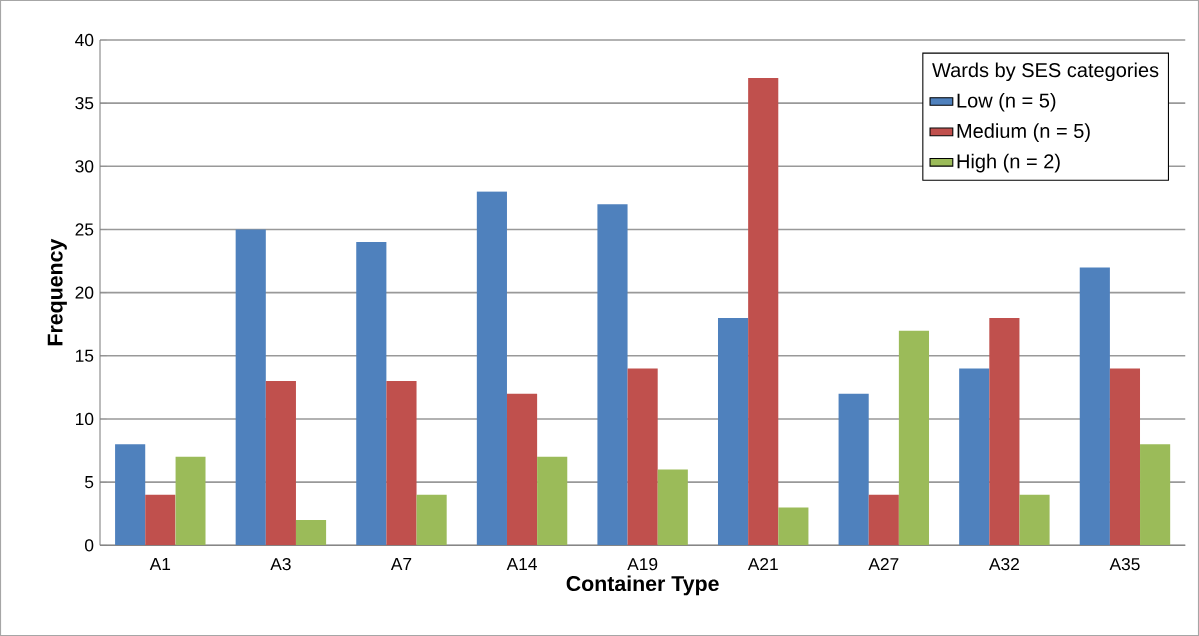 The image size is (1199, 636). What do you see at coordinates (1006, 102) in the screenshot?
I see `legend-label: Low (n = 5)` at bounding box center [1006, 102].